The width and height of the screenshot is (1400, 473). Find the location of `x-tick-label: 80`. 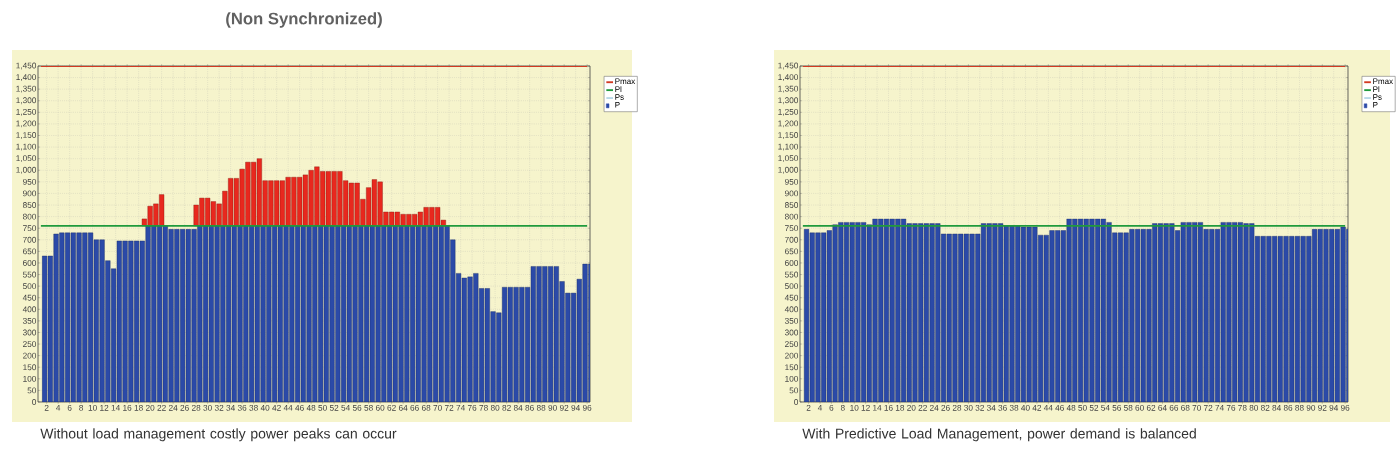

x-tick-label: 80 is located at coordinates (1254, 407).